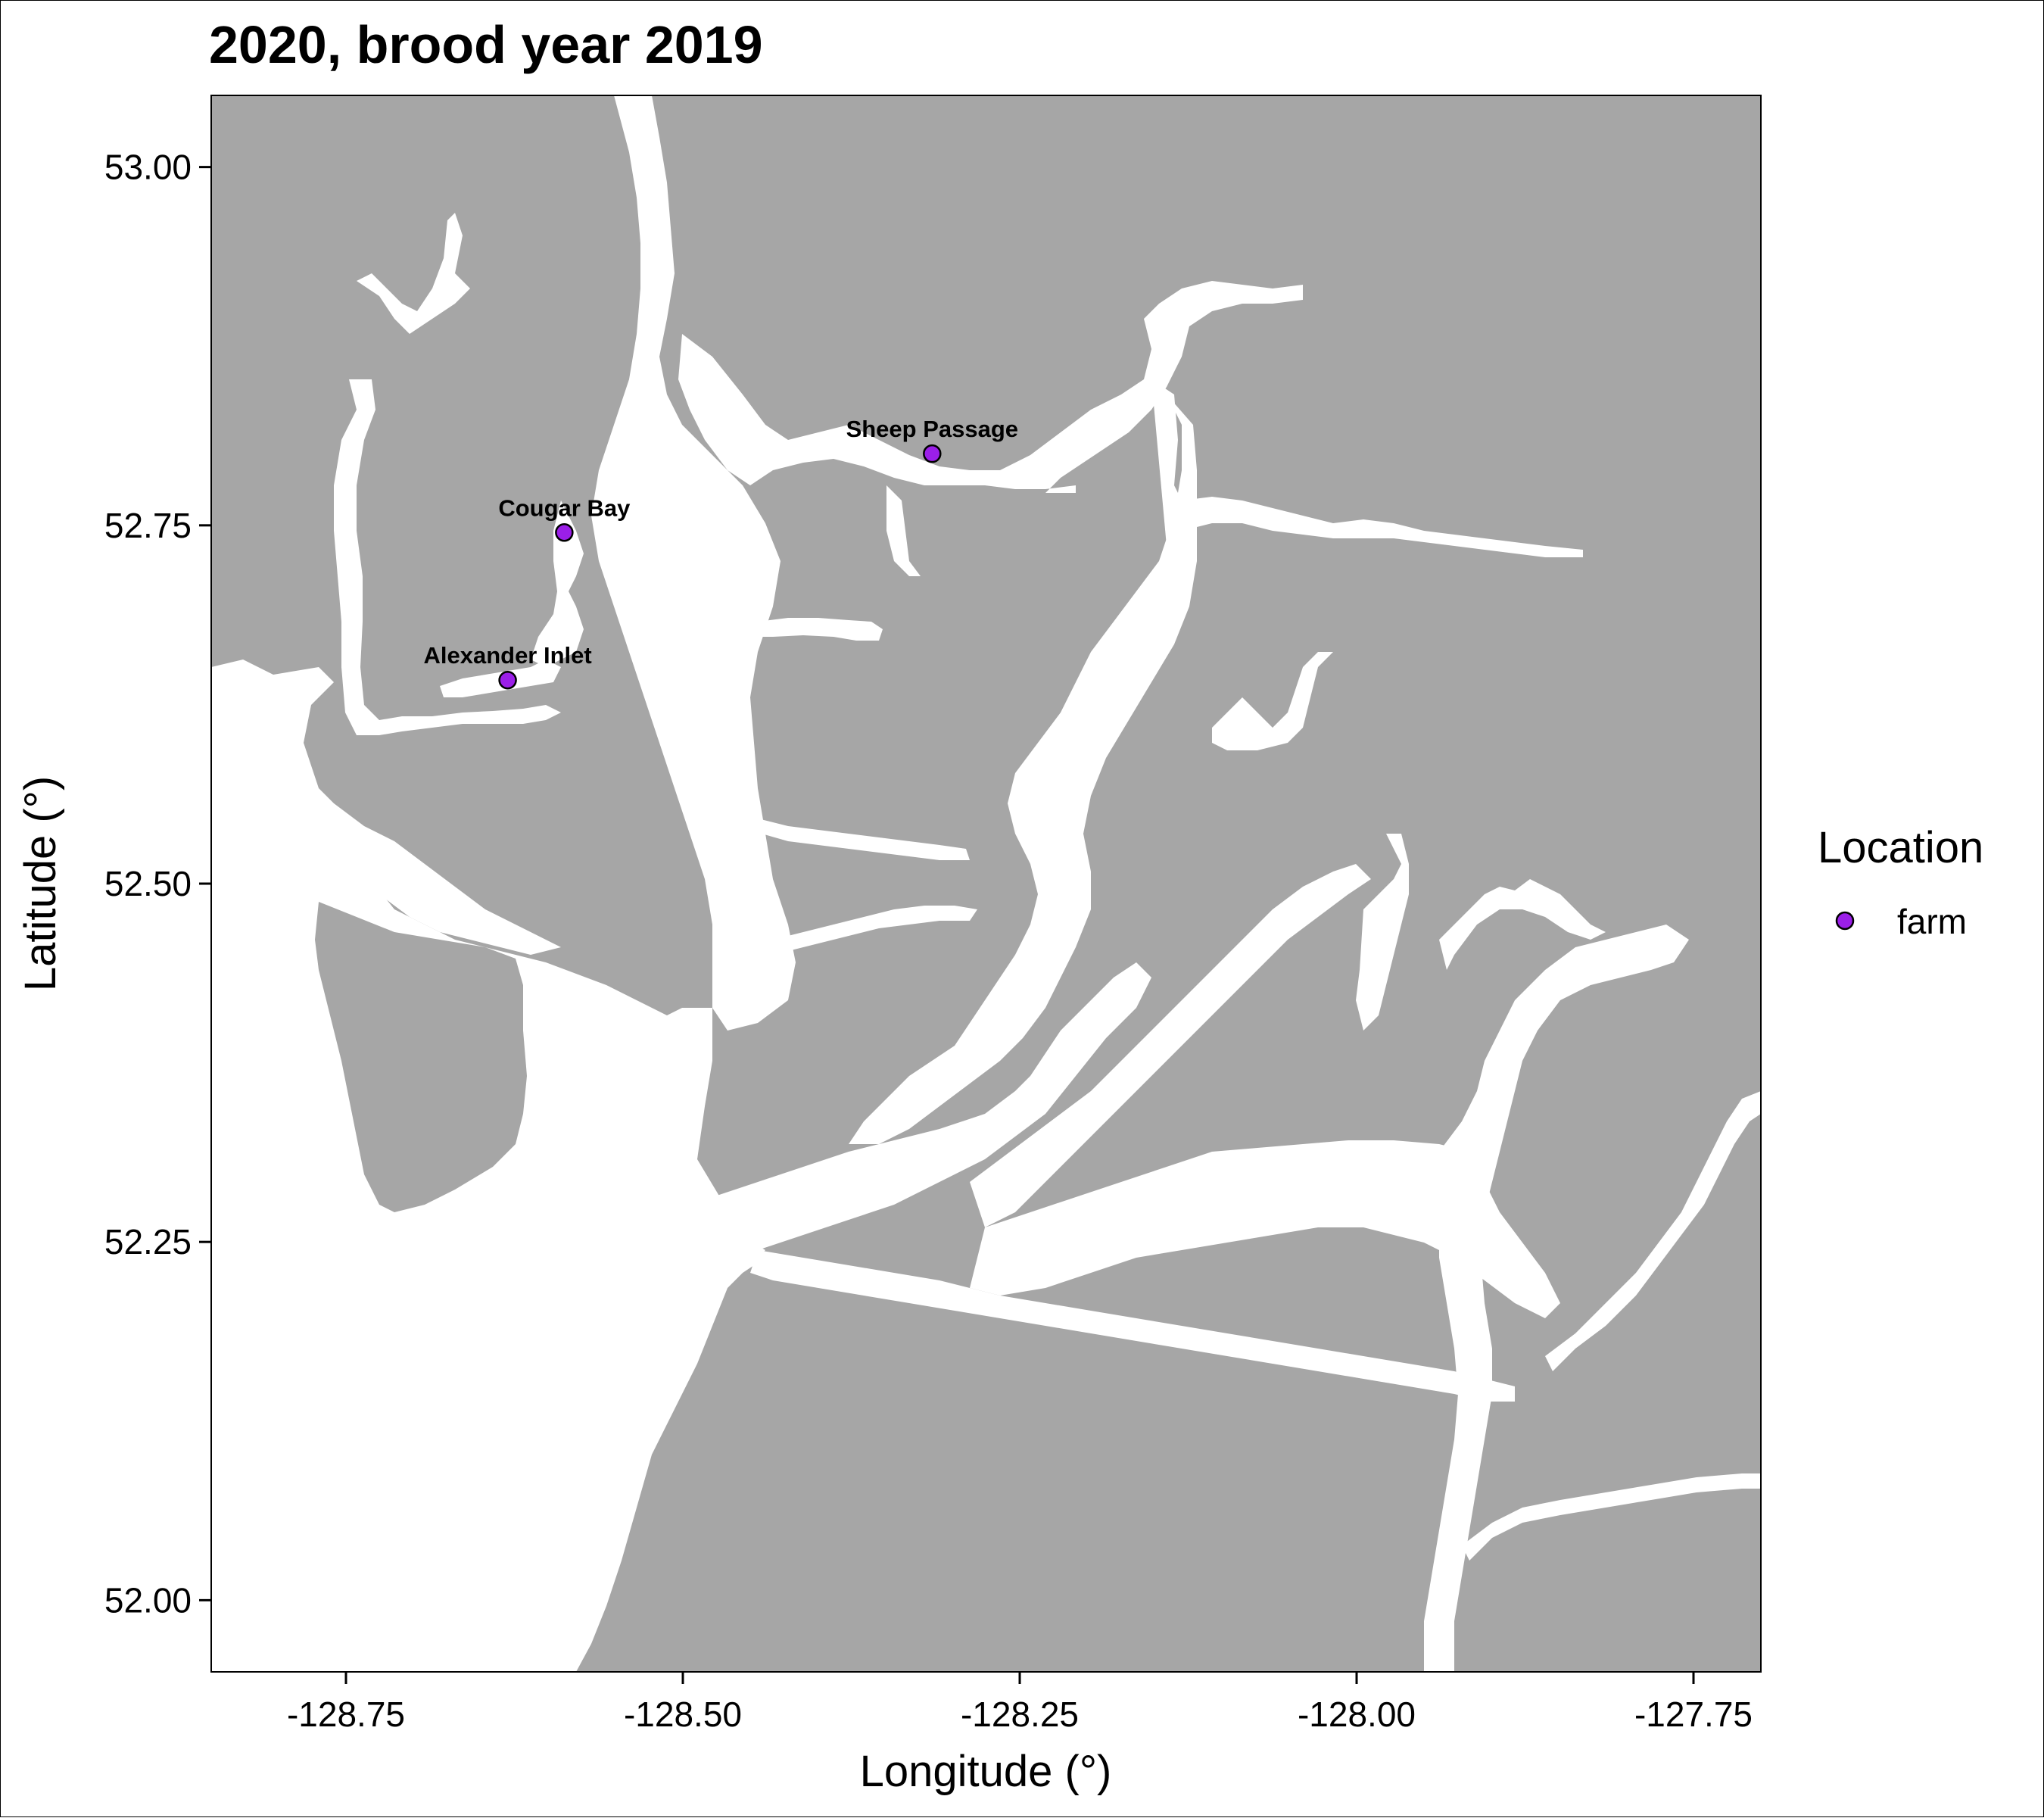 The height and width of the screenshot is (1818, 2044). Describe the element at coordinates (1653, 1231) in the screenshot. I see `water-far-east-arm` at that location.